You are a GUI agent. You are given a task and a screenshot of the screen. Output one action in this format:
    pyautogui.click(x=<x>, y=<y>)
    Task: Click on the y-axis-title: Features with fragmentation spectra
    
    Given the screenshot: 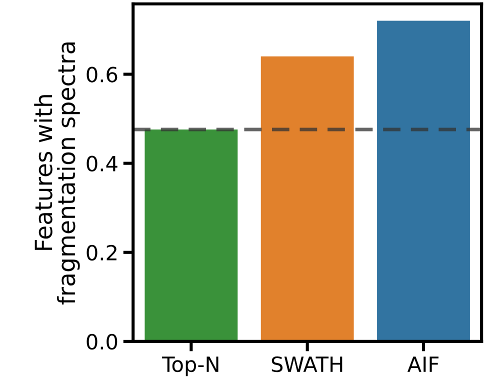 What is the action you would take?
    pyautogui.click(x=57, y=173)
    